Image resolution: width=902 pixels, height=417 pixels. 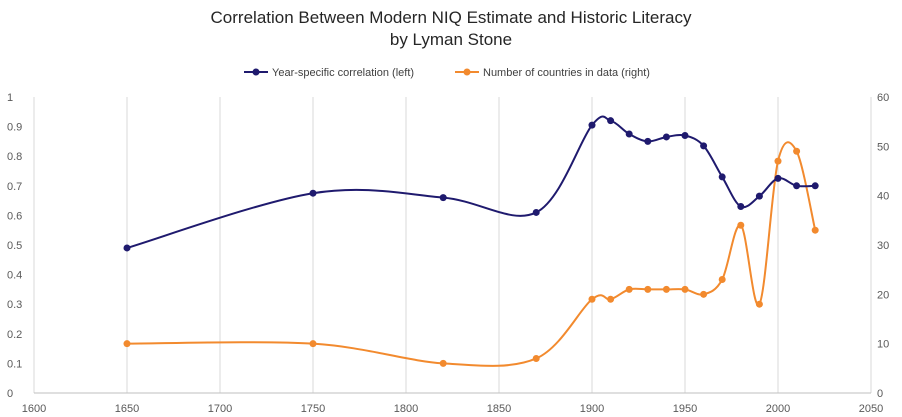 I want to click on data-point-correlation-1900, so click(x=592, y=125).